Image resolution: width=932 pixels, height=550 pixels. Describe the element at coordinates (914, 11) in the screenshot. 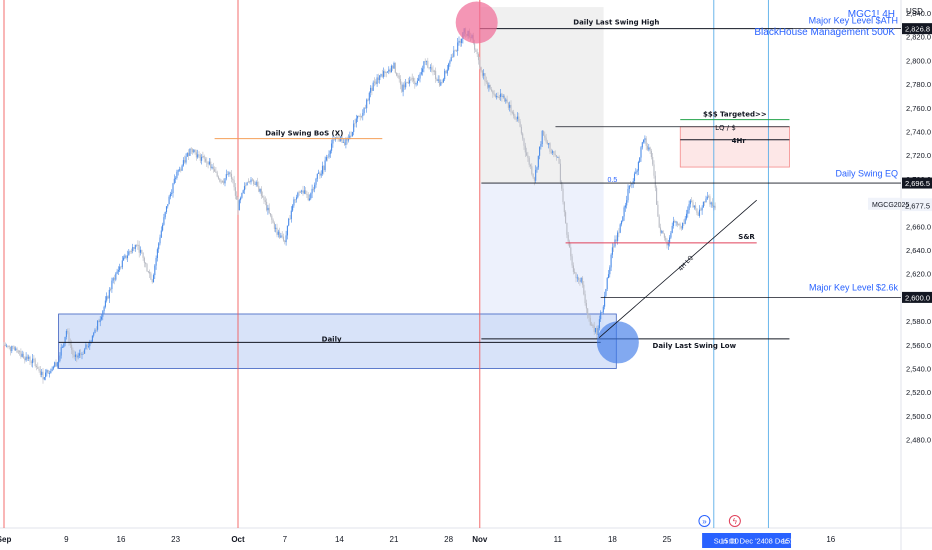

I see `currency-label: USD` at that location.